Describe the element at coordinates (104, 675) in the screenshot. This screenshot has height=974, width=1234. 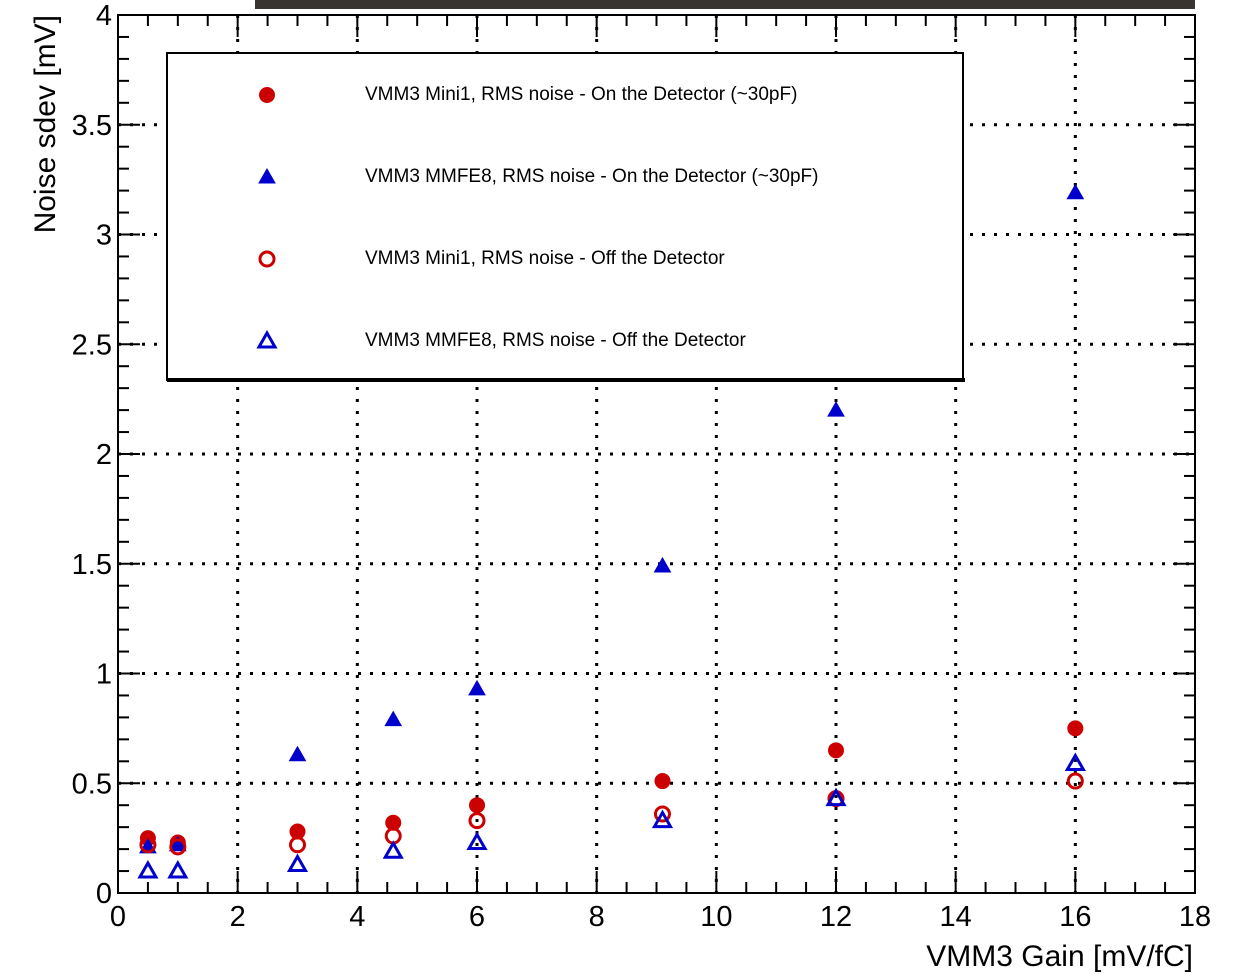
I see `y-tick-label: 1` at that location.